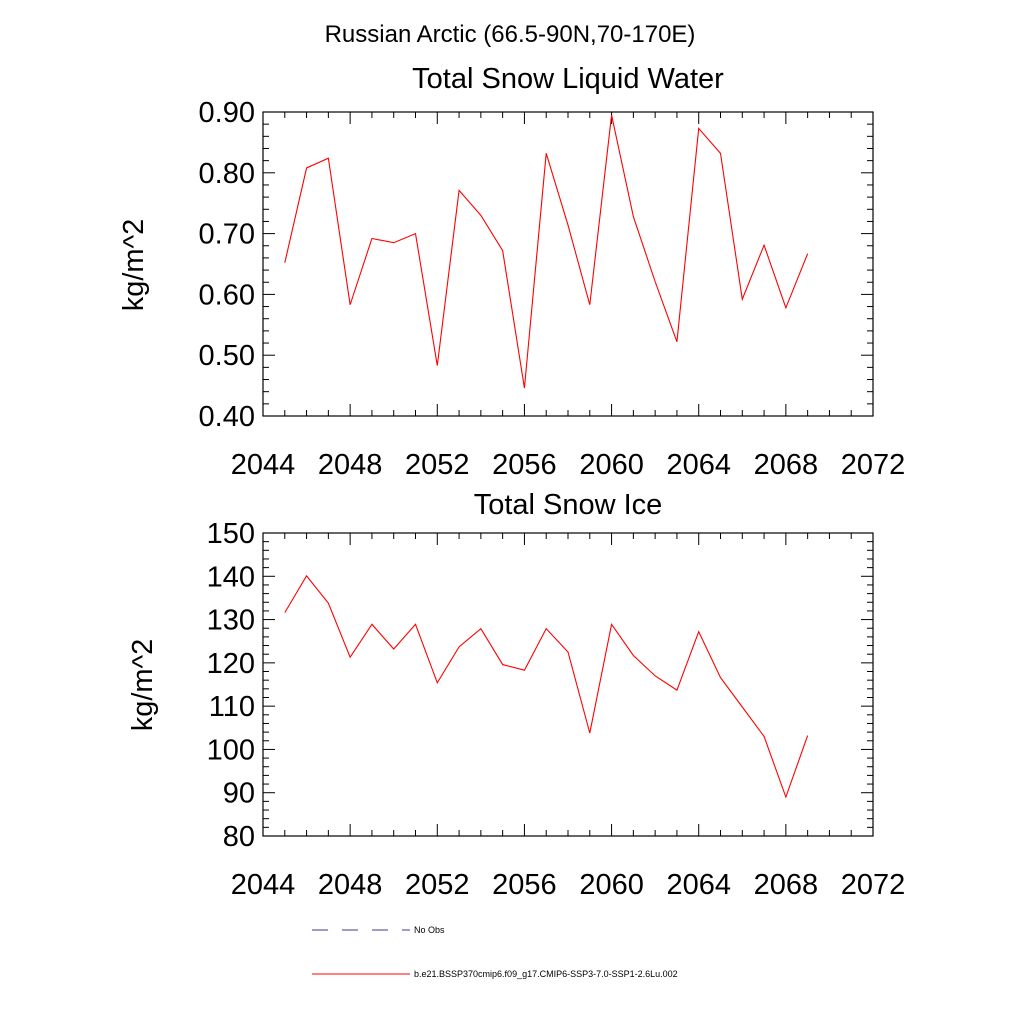 The image size is (1024, 1029). Describe the element at coordinates (429, 930) in the screenshot. I see `legend-label: No Obs` at that location.